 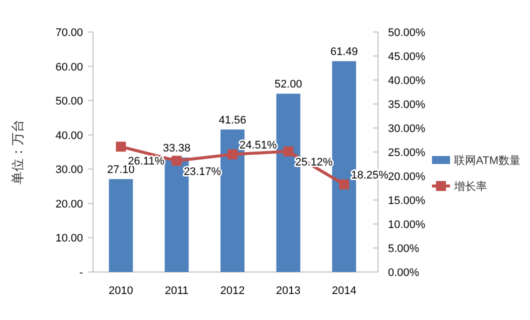 What do you see at coordinates (288, 84) in the screenshot?
I see `data-label: 52.00` at bounding box center [288, 84].